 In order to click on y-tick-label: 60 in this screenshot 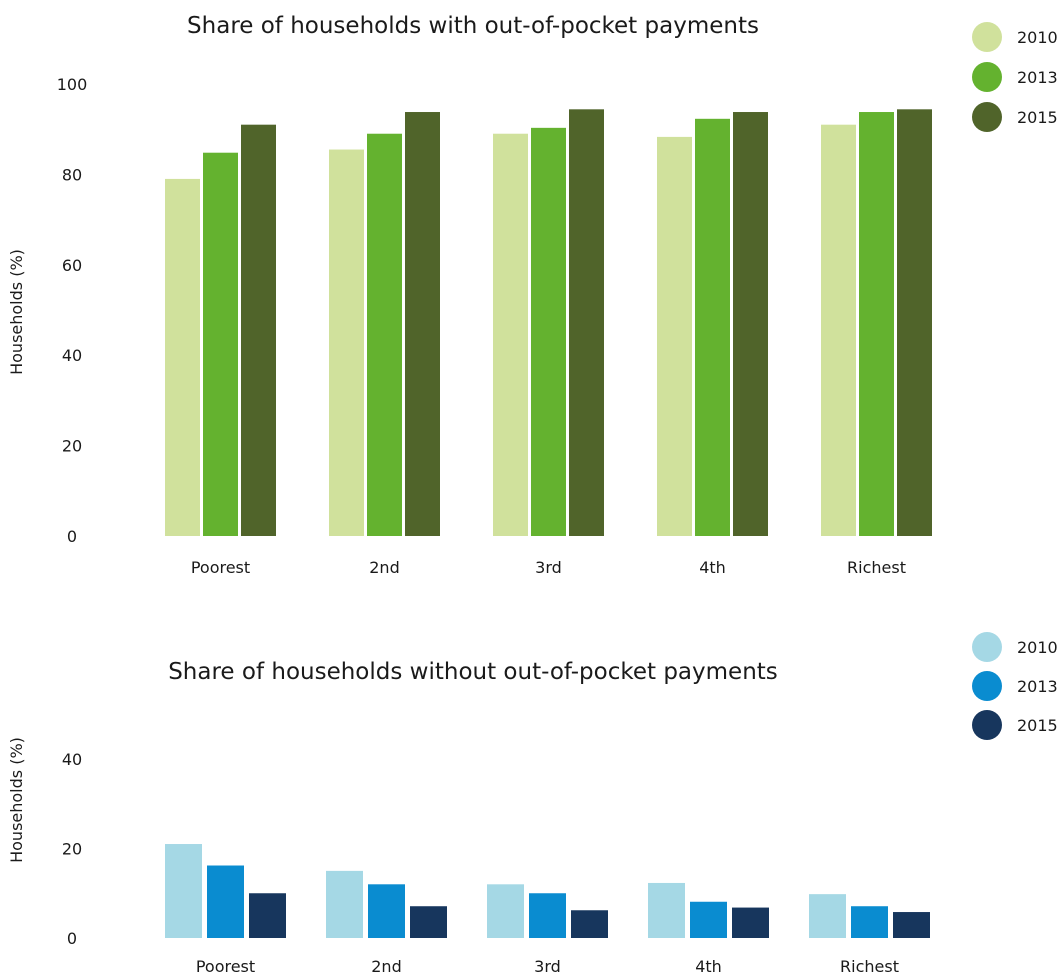, I will do `click(72, 265)`.